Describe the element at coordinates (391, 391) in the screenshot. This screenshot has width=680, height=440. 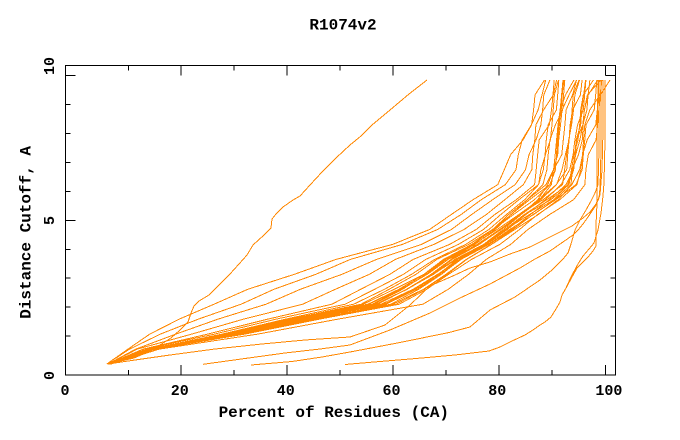
I see `svg-text: 60` at that location.